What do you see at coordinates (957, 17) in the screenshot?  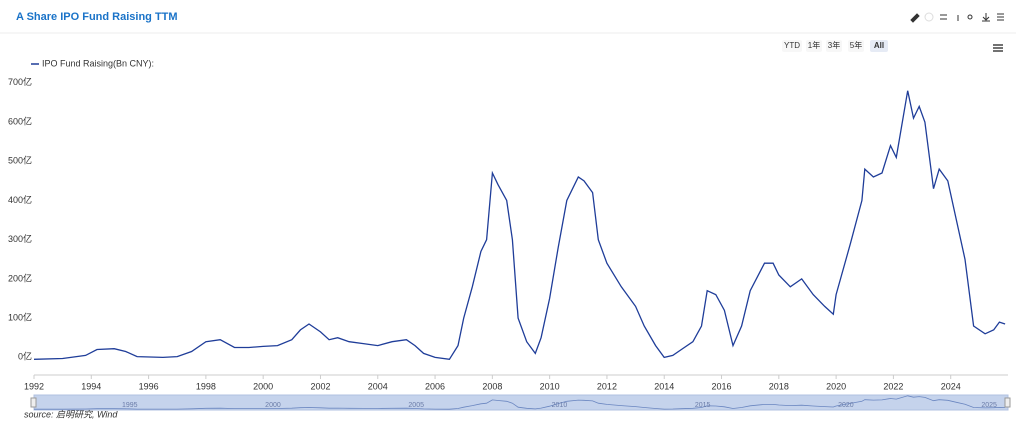 I see `toolbar` at bounding box center [957, 17].